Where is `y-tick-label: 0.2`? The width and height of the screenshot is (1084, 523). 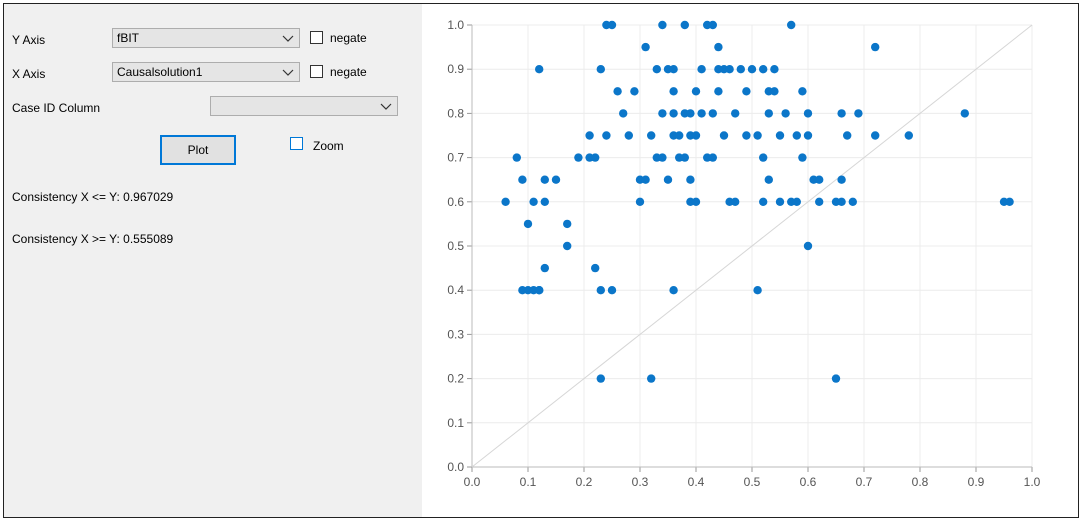 y-tick-label: 0.2 is located at coordinates (455, 379).